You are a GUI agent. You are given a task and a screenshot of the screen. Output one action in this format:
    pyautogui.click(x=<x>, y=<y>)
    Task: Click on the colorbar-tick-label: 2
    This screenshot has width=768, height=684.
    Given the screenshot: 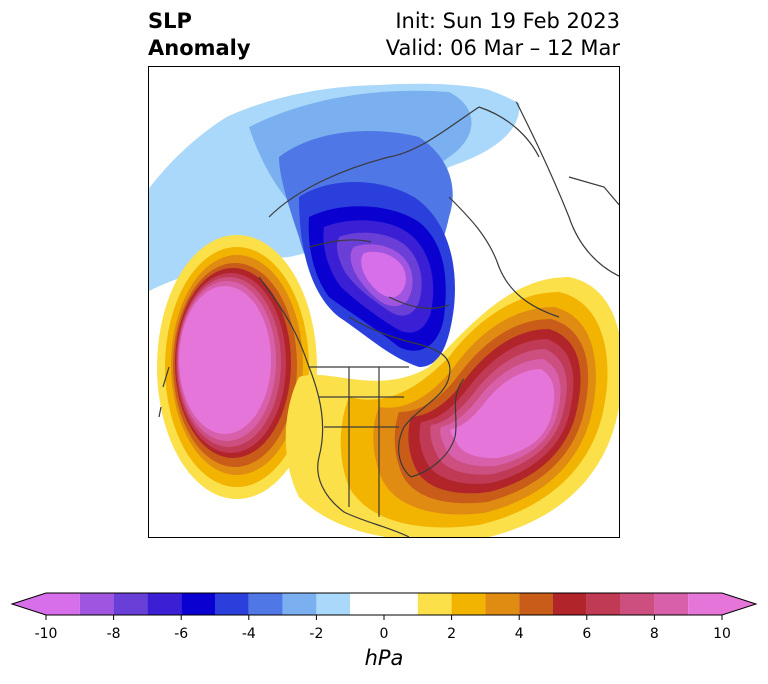 What is the action you would take?
    pyautogui.click(x=452, y=634)
    